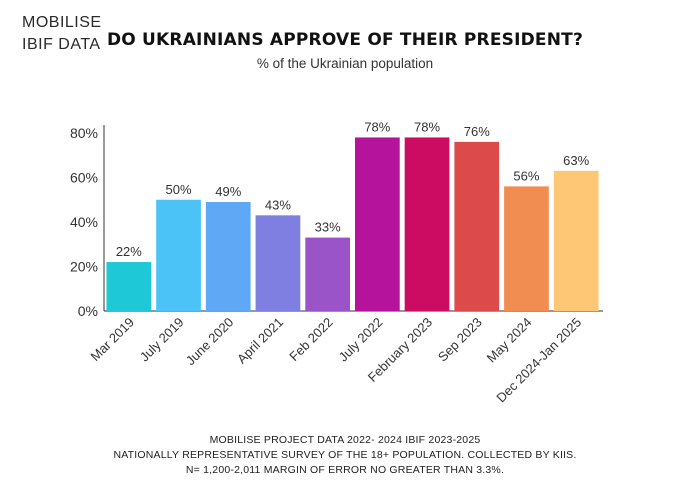 The height and width of the screenshot is (502, 690). Describe the element at coordinates (112, 339) in the screenshot. I see `x-tick-label: Mar 2019` at that location.